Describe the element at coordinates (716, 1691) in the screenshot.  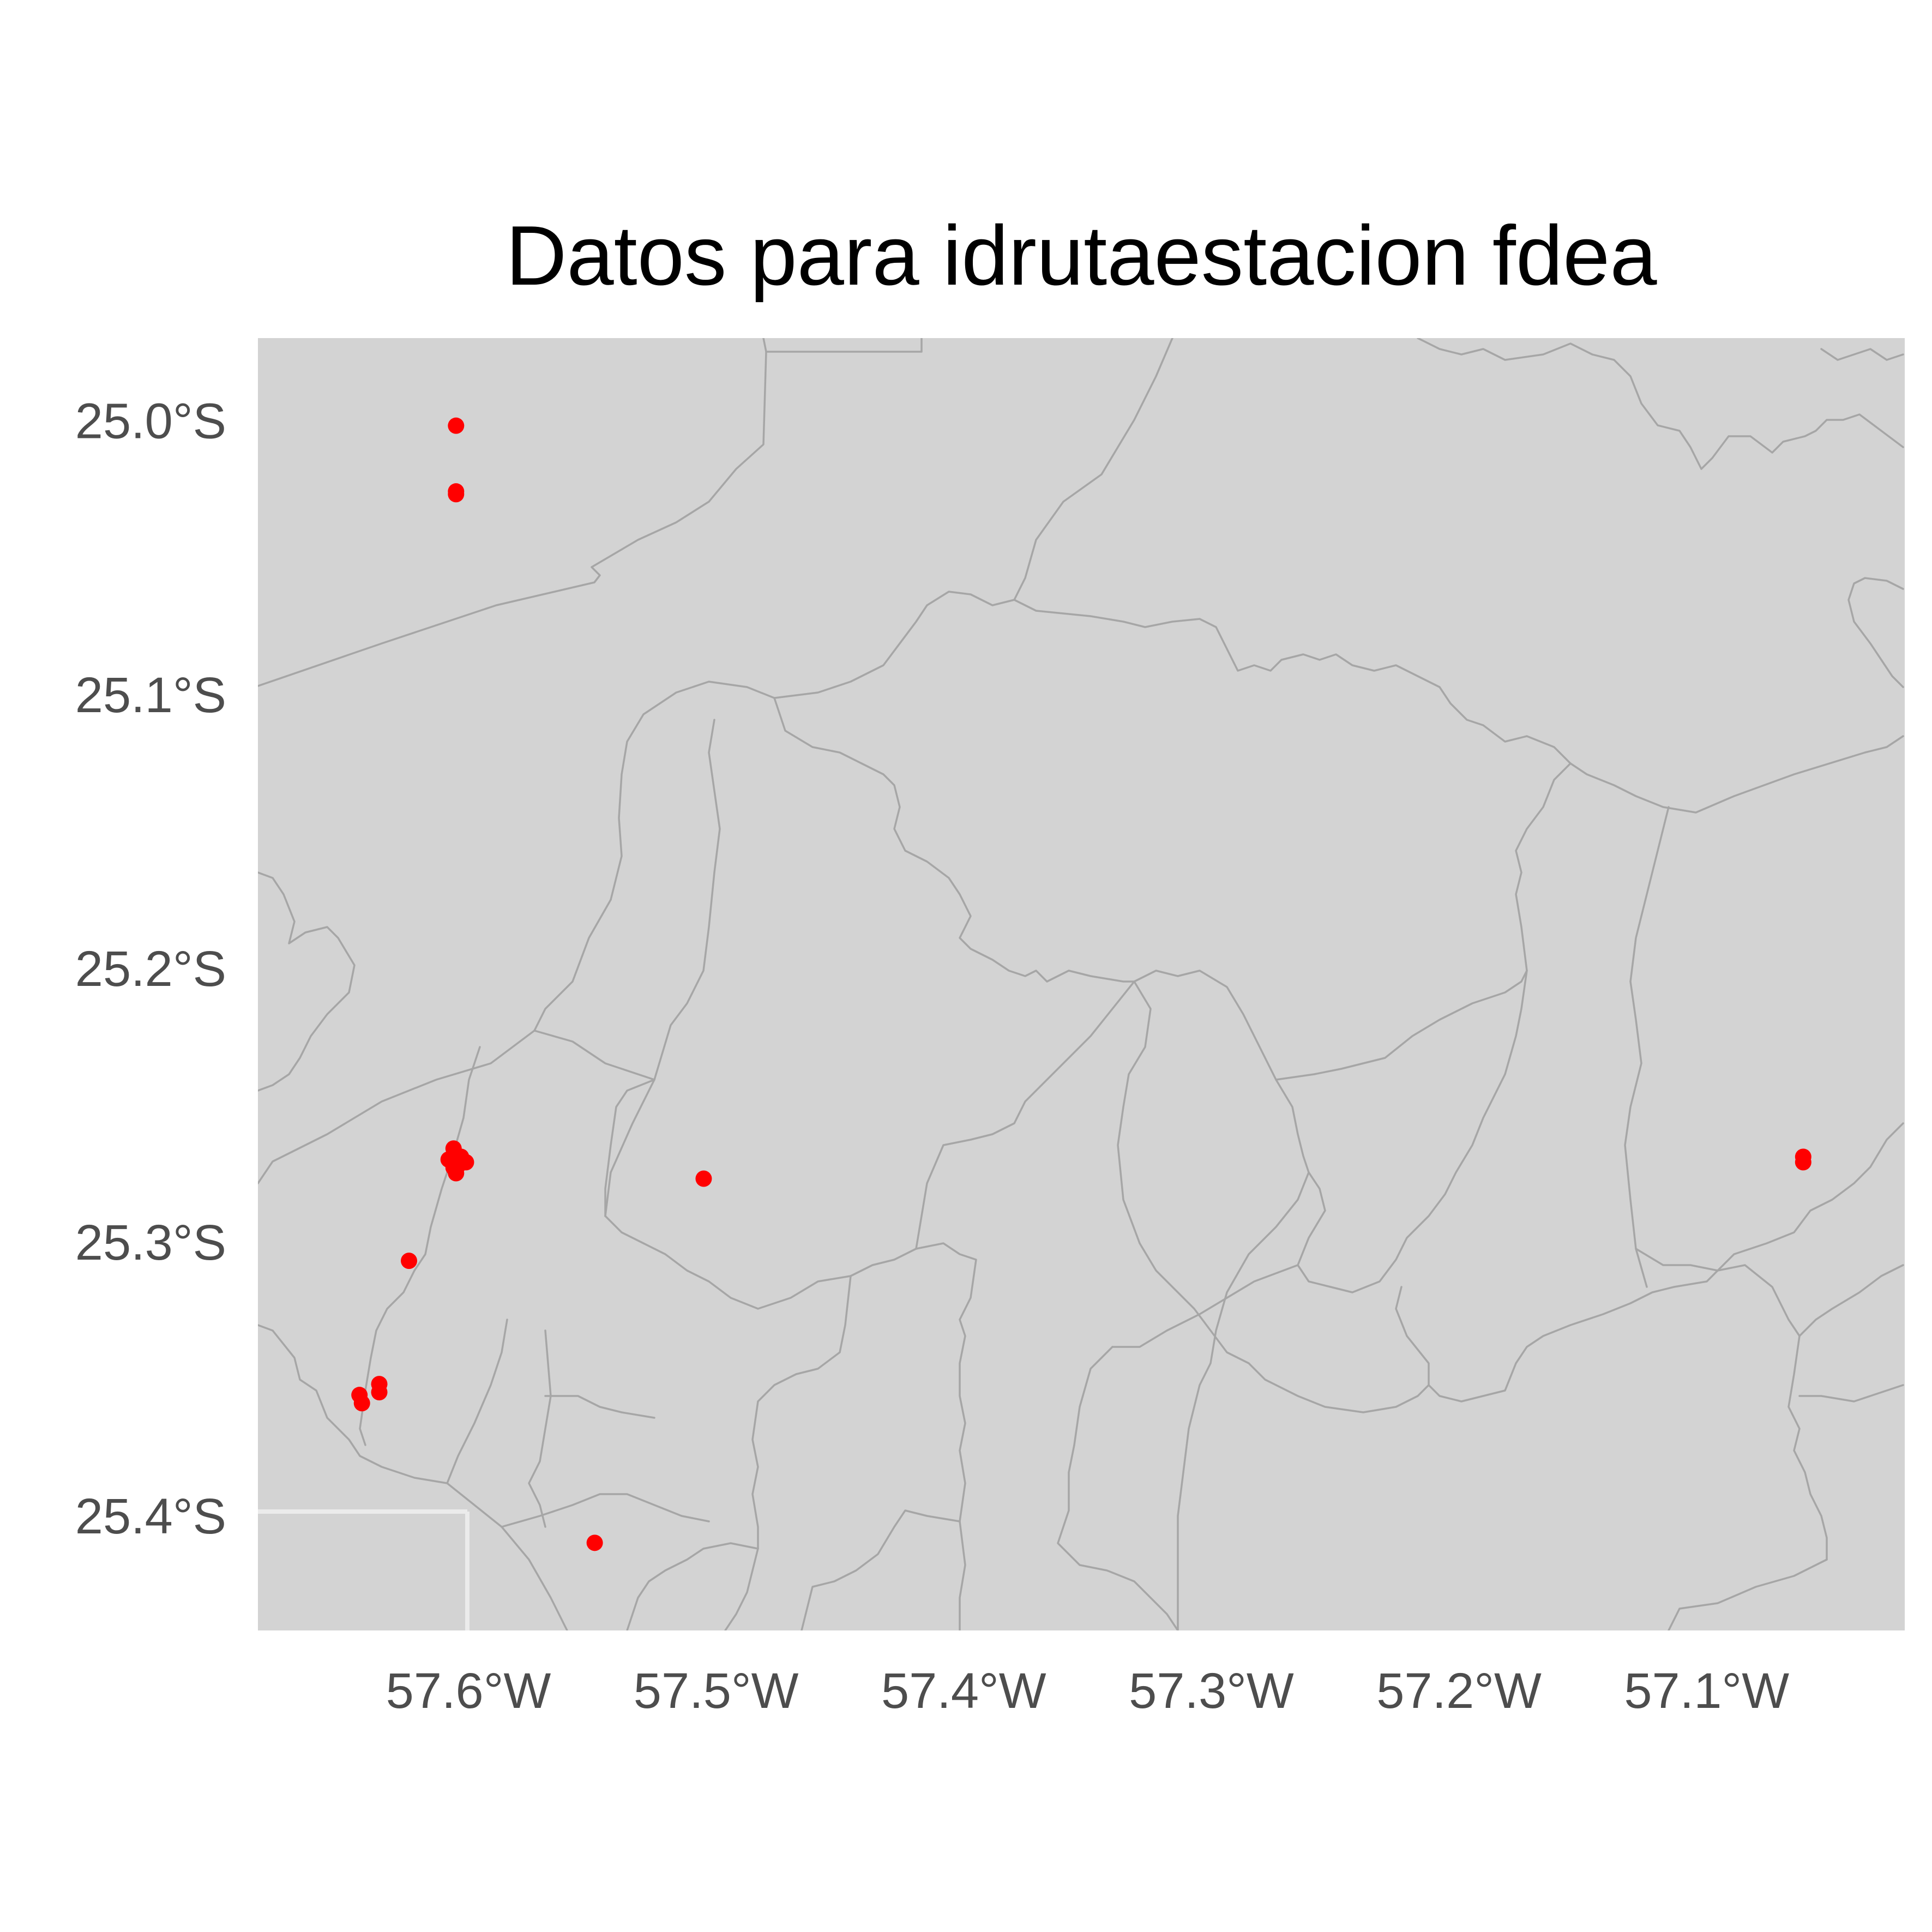
I see `x-tick-label: 57.5°W` at that location.